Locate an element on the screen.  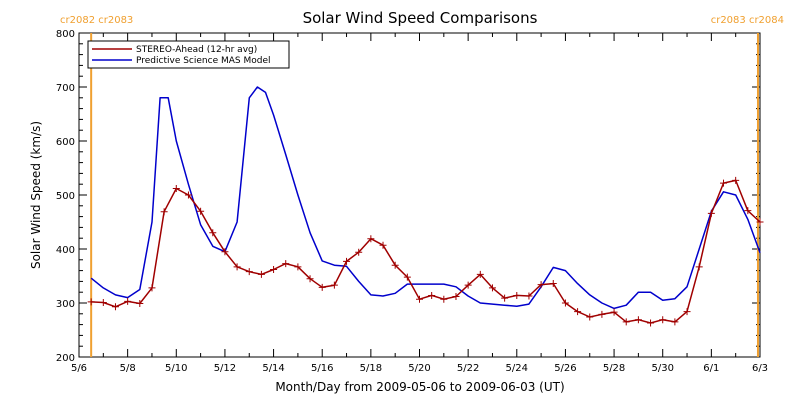
carrington-label: cr2083 cr2084 is located at coordinates (747, 20).